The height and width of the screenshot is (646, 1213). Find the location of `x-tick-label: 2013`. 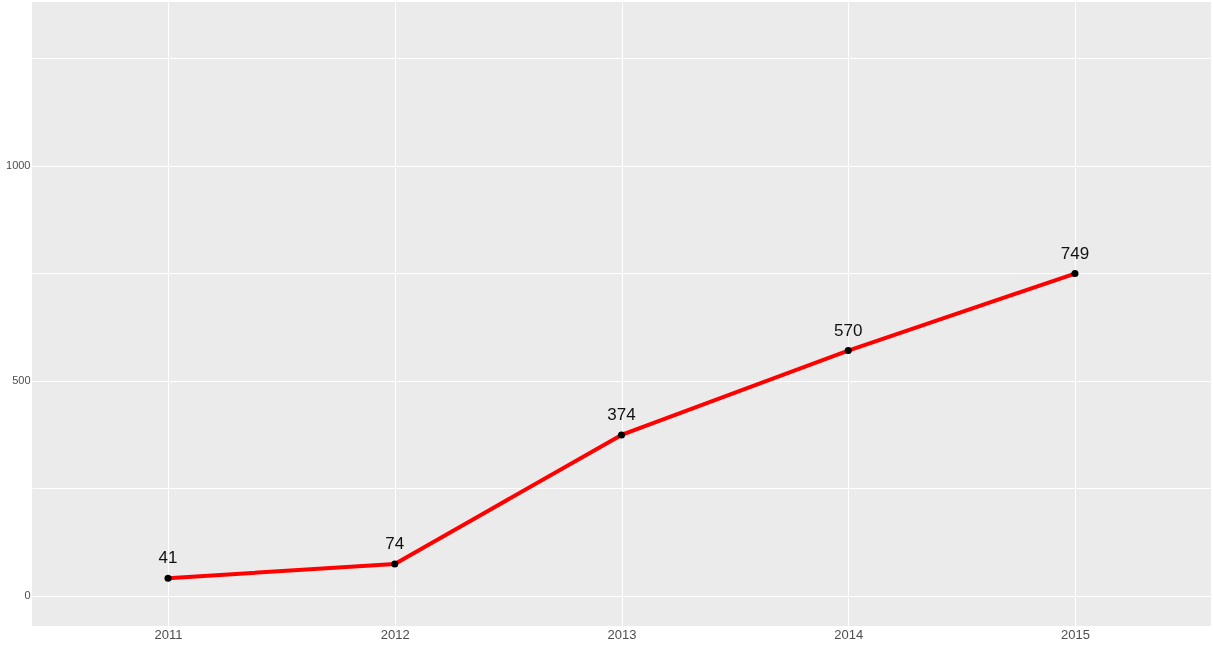

x-tick-label: 2013 is located at coordinates (622, 634).